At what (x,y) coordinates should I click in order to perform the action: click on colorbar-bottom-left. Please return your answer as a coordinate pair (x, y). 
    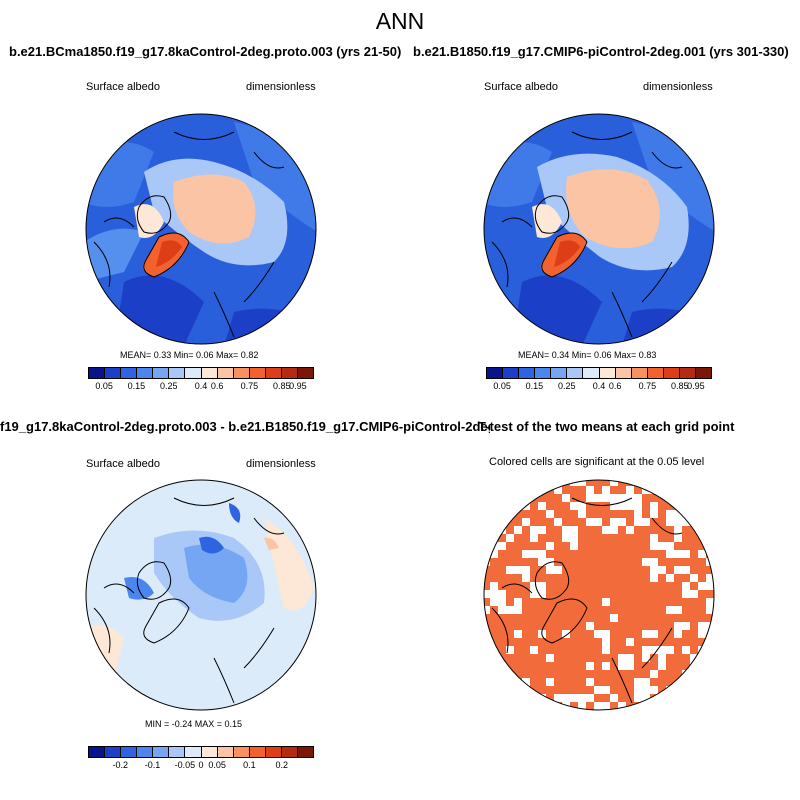
    Looking at the image, I should click on (201, 752).